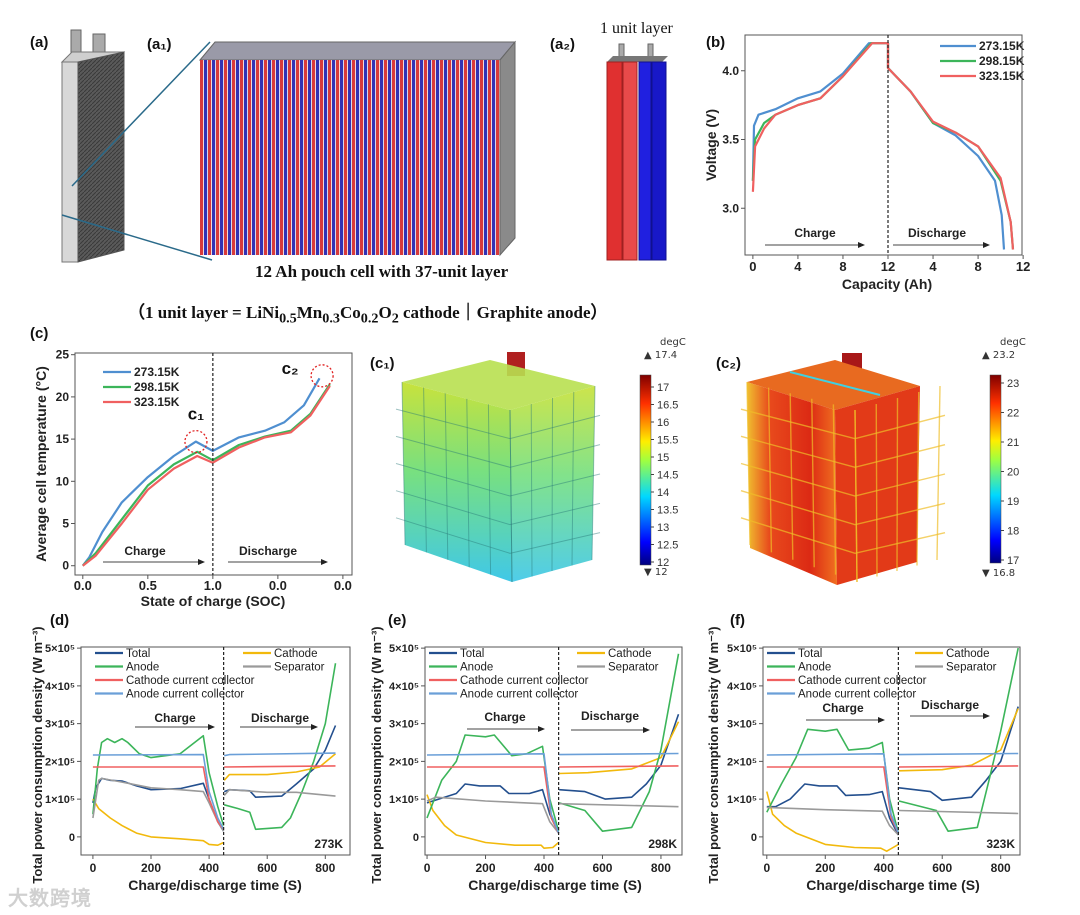  What do you see at coordinates (730, 140) in the screenshot?
I see `y-tick-label: 3.5` at bounding box center [730, 140].